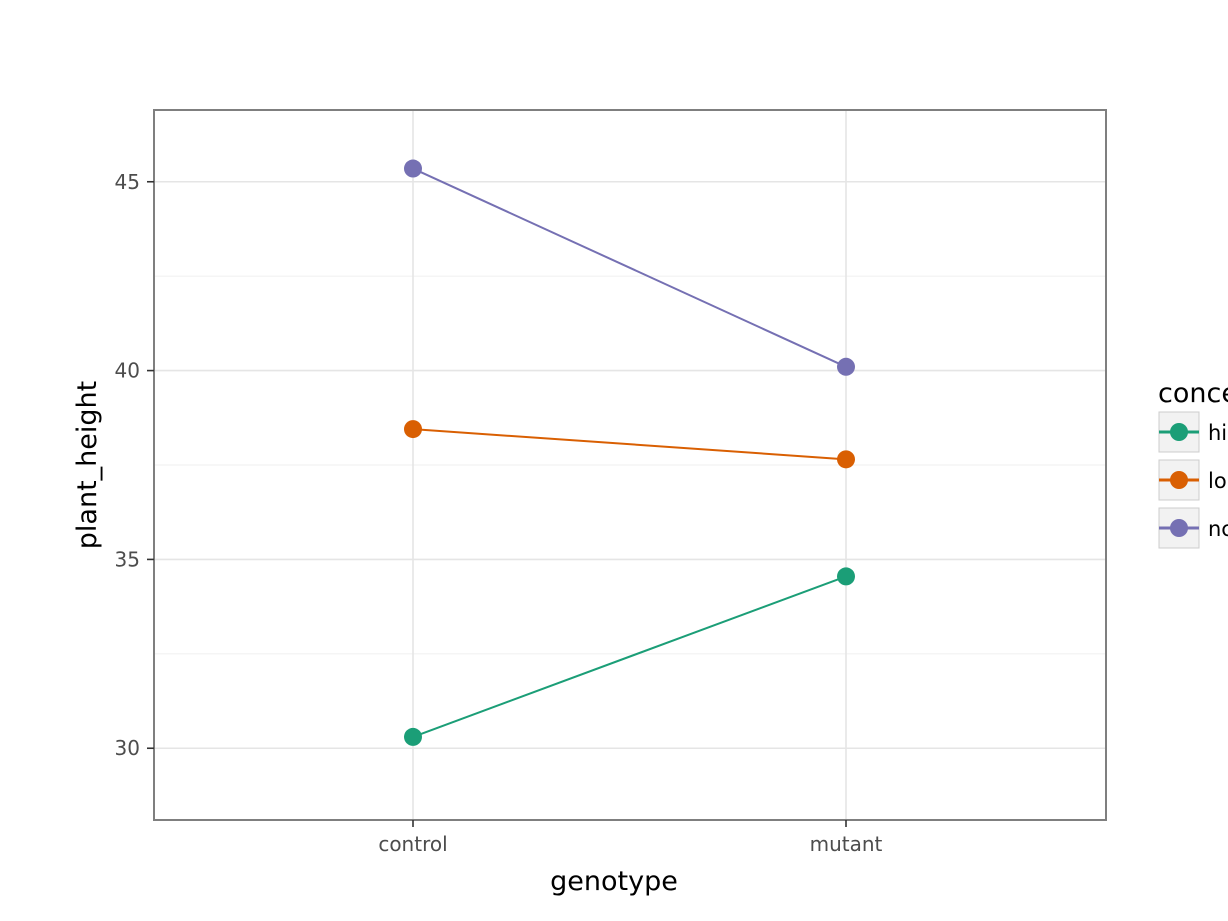  What do you see at coordinates (846, 844) in the screenshot?
I see `x-tick-label: mutant` at bounding box center [846, 844].